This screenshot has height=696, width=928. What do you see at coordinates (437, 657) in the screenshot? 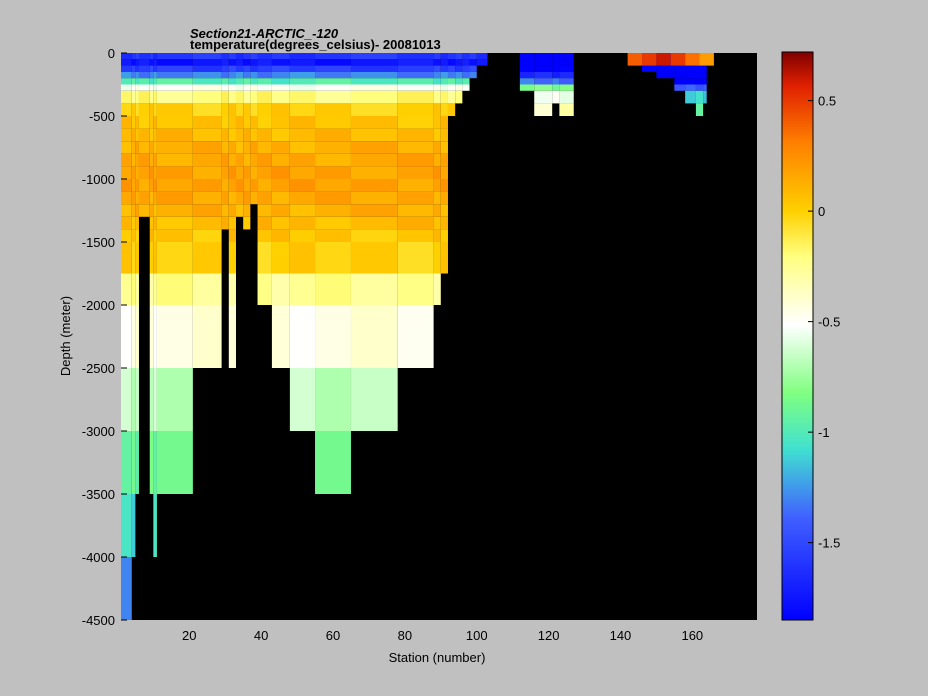
I see `x-axis-label: Station (number)` at bounding box center [437, 657].